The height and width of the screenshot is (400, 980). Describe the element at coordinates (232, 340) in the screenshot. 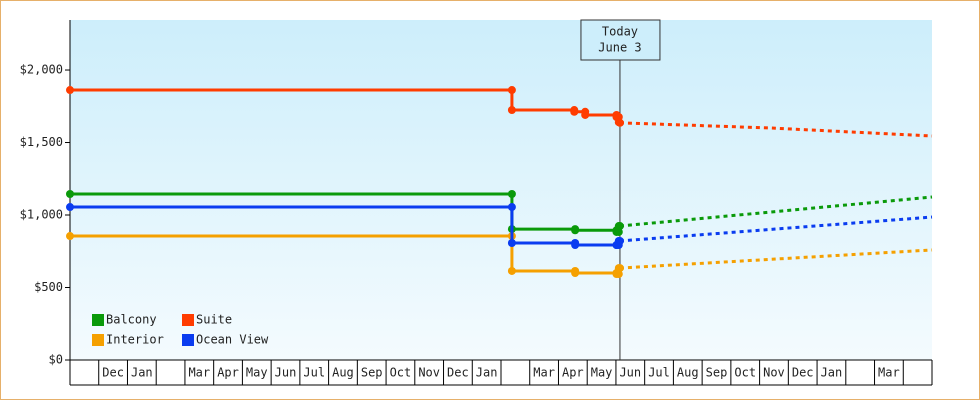

I see `legend-label: Ocean View` at that location.